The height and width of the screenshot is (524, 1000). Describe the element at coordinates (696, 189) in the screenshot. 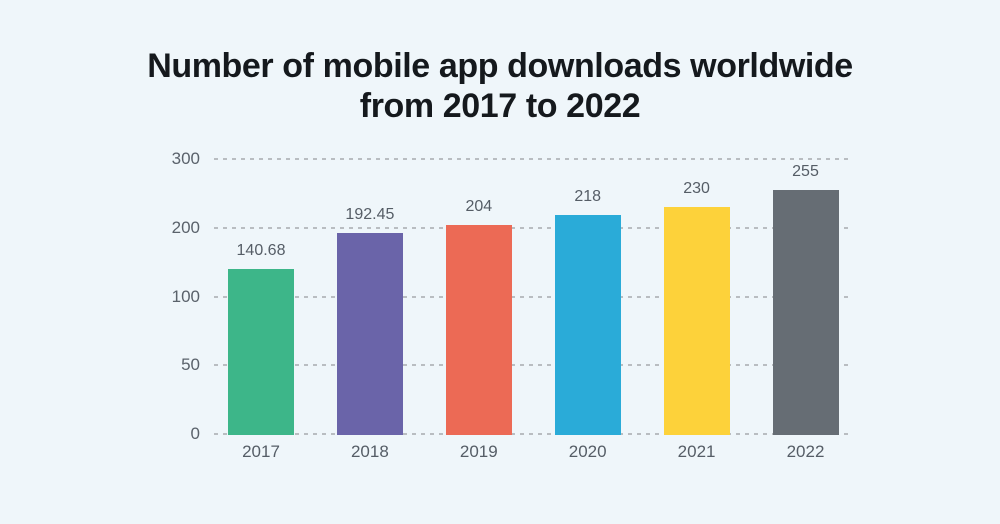

I see `bar-value-label: 230` at that location.